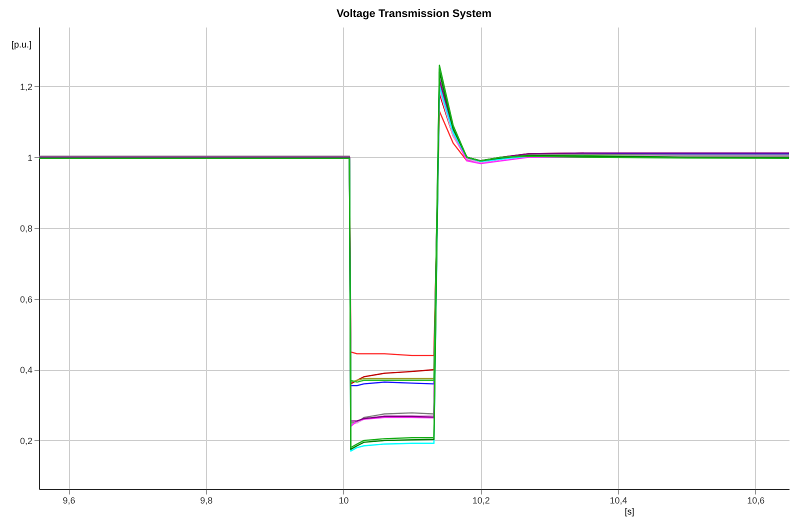 Image resolution: width=799 pixels, height=520 pixels. I want to click on x-tick-label: 10,4, so click(619, 501).